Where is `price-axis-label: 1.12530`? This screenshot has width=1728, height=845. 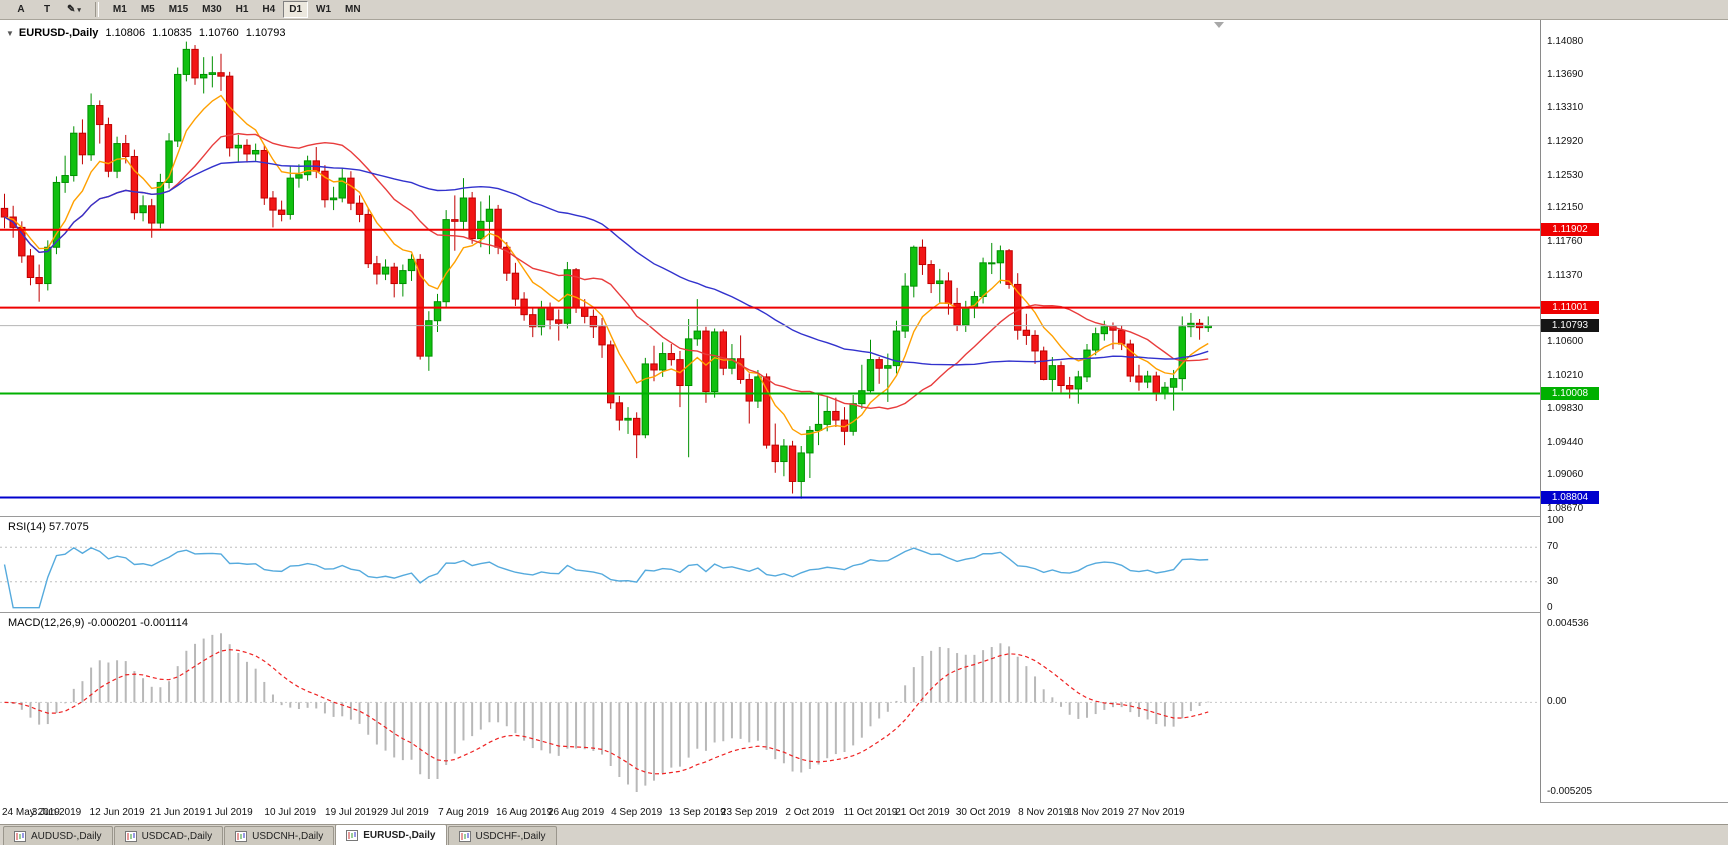 price-axis-label: 1.12530 is located at coordinates (1565, 175).